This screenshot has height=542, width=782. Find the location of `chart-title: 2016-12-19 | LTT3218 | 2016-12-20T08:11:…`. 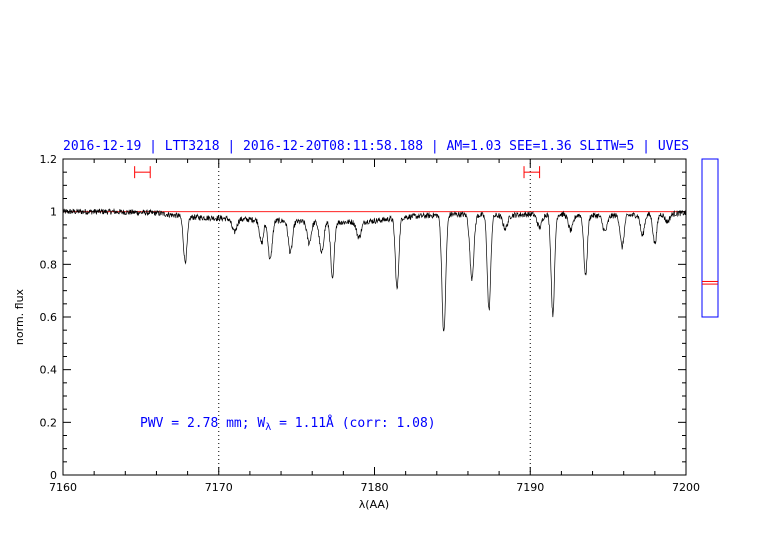

chart-title: 2016-12-19 | LTT3218 | 2016-12-20T08:11:… is located at coordinates (376, 146).